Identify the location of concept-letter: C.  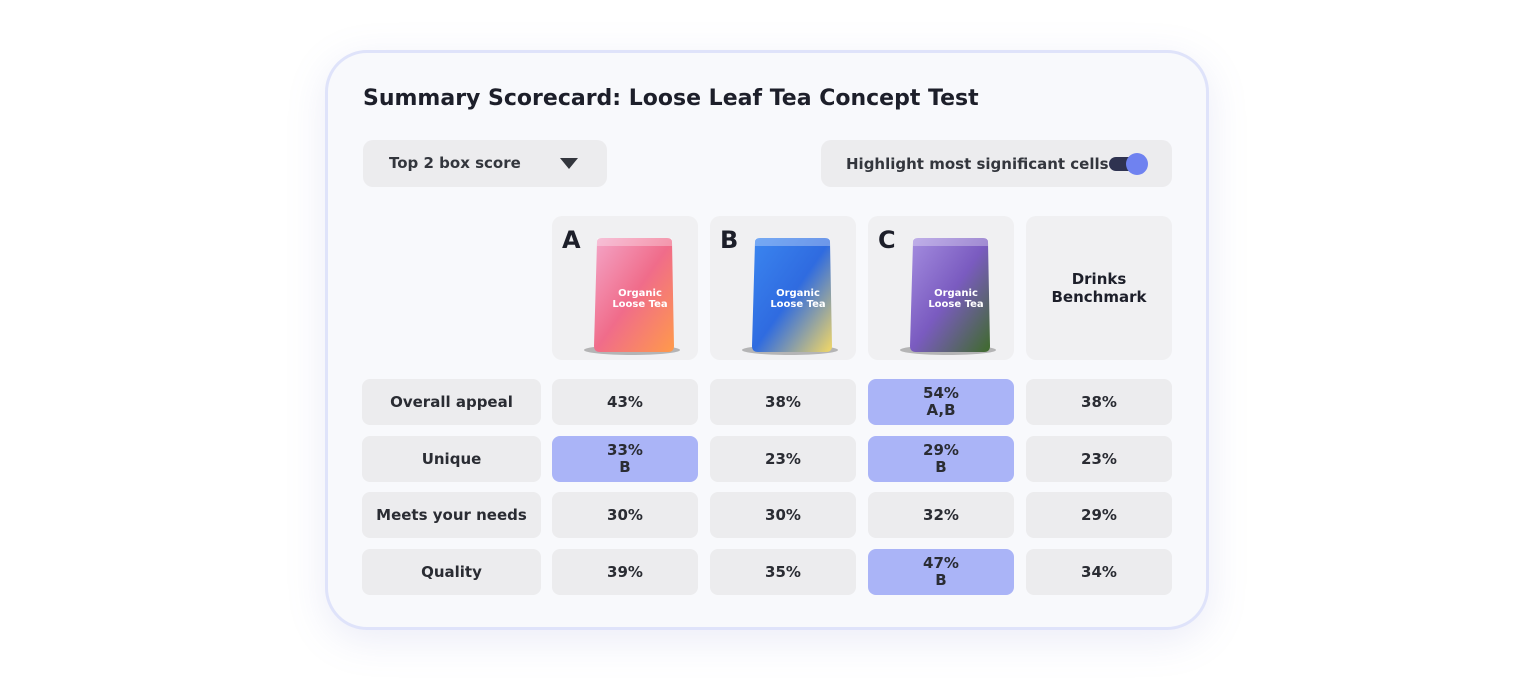
(887, 240).